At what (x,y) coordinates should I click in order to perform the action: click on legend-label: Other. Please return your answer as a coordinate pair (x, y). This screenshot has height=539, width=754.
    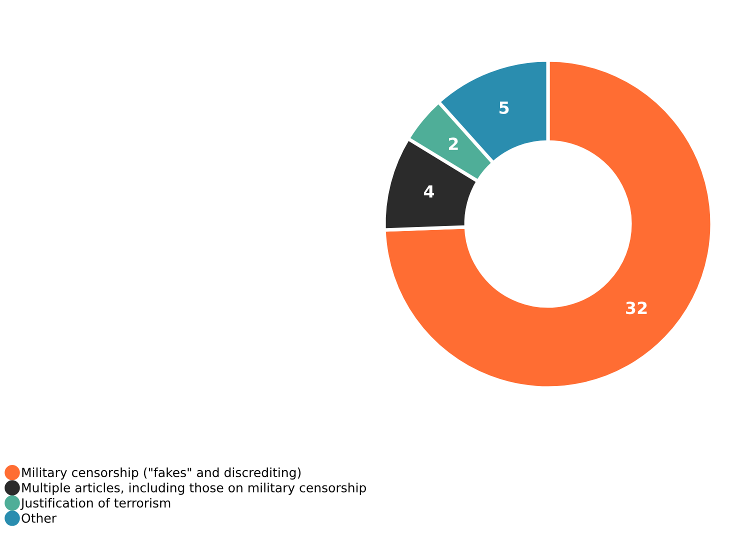
    Looking at the image, I should click on (39, 518).